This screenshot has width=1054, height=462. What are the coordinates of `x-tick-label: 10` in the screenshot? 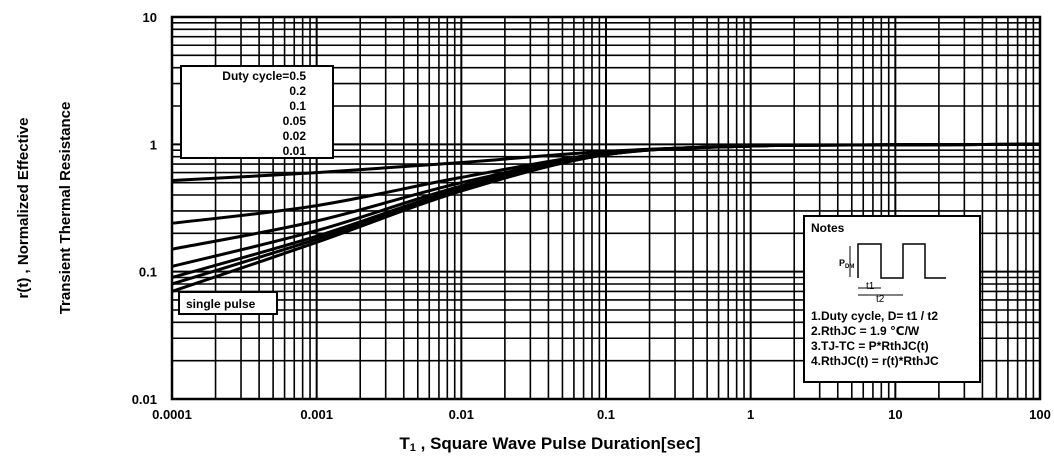 It's located at (895, 414).